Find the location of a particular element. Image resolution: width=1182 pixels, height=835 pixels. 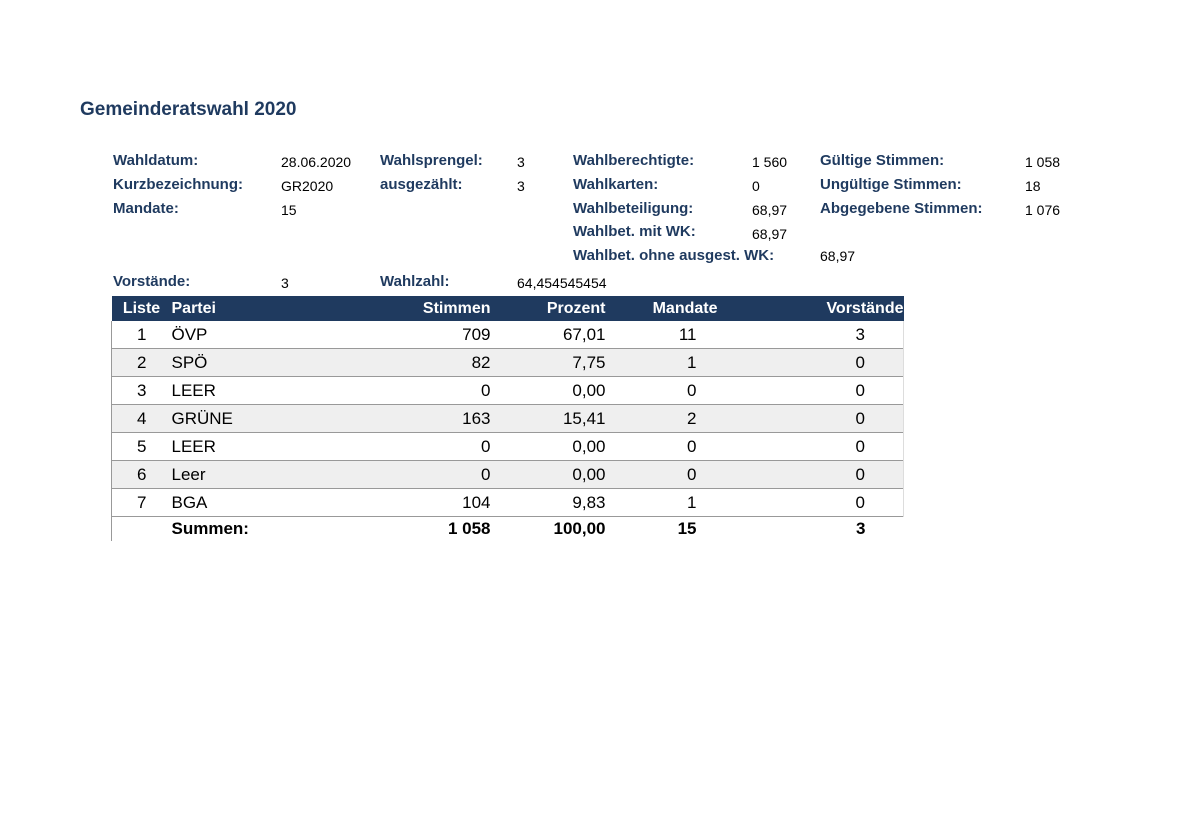

cell-mandate: 2 is located at coordinates (664, 418).